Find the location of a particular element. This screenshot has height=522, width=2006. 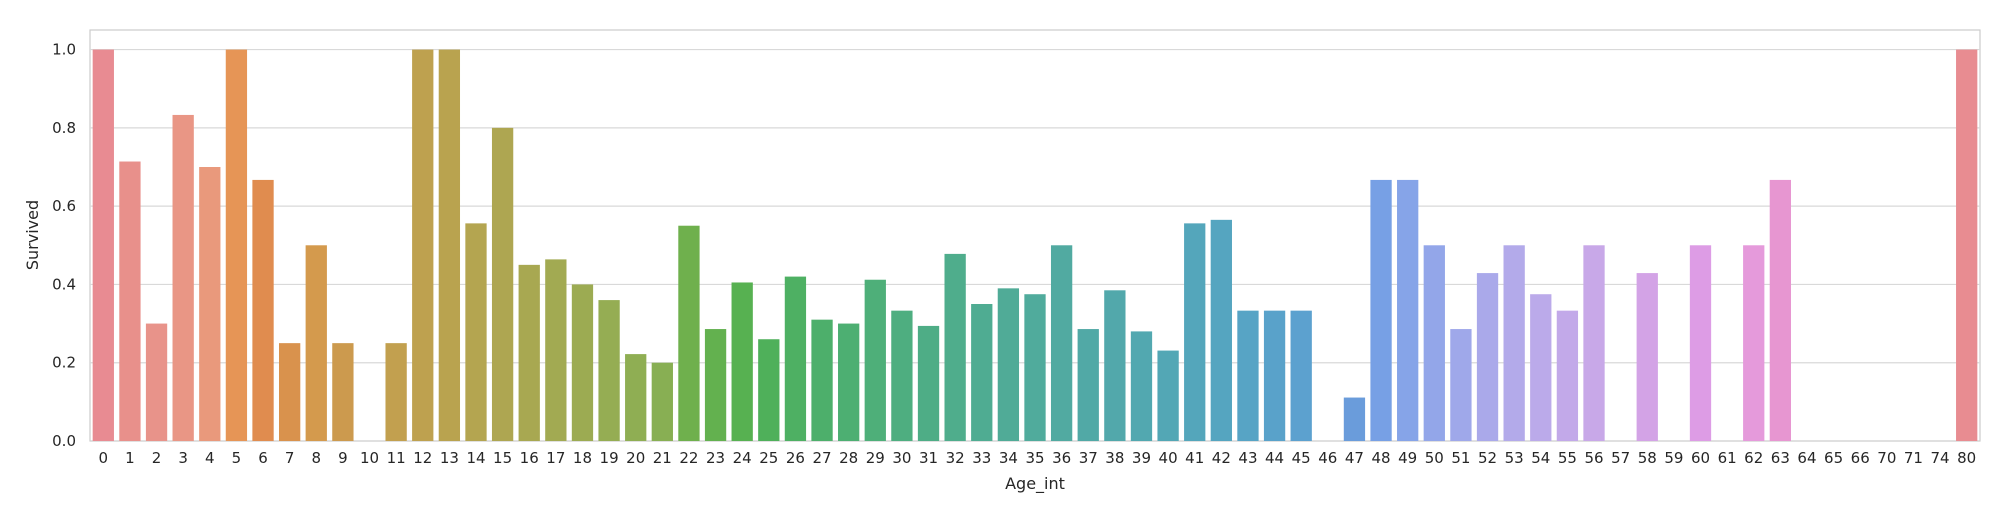

x-tick-label: 36 is located at coordinates (1061, 458).